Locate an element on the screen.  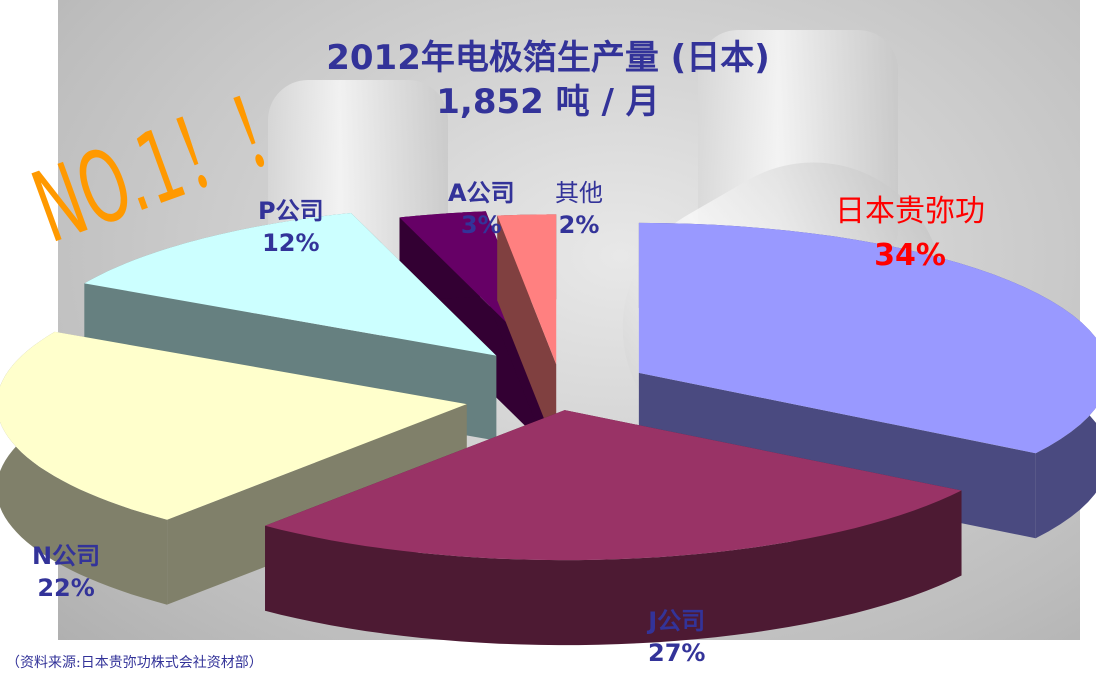
chart-title: 2012年电极箔生产量 (日本) is located at coordinates (548, 58).